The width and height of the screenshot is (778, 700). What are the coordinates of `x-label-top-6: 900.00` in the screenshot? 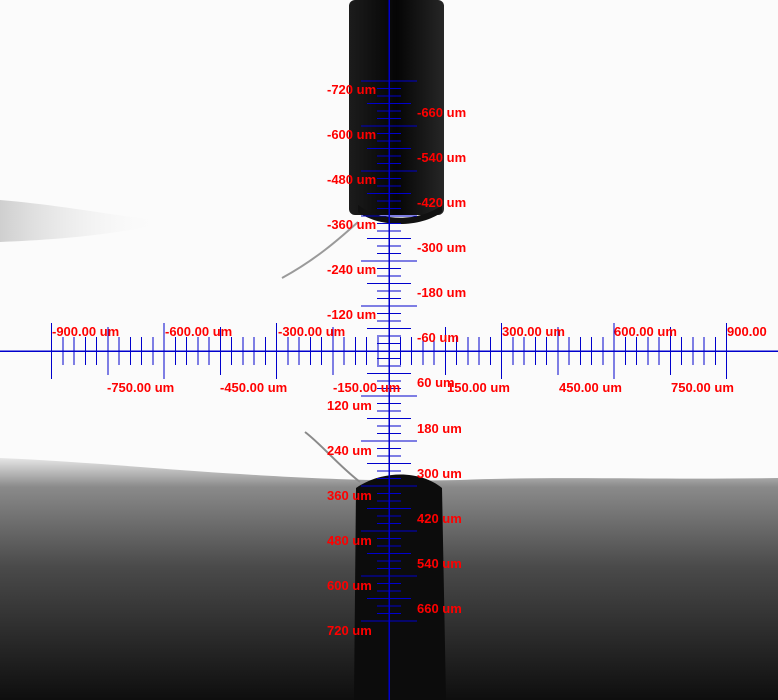 It's located at (747, 331).